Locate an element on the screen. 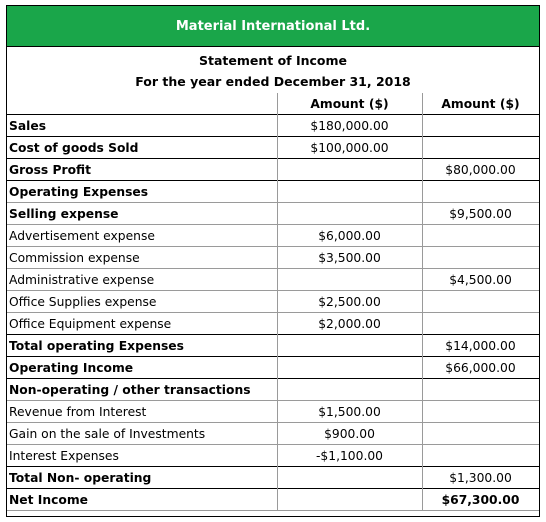  table-row: Net Income $67,300.00 is located at coordinates (273, 500).